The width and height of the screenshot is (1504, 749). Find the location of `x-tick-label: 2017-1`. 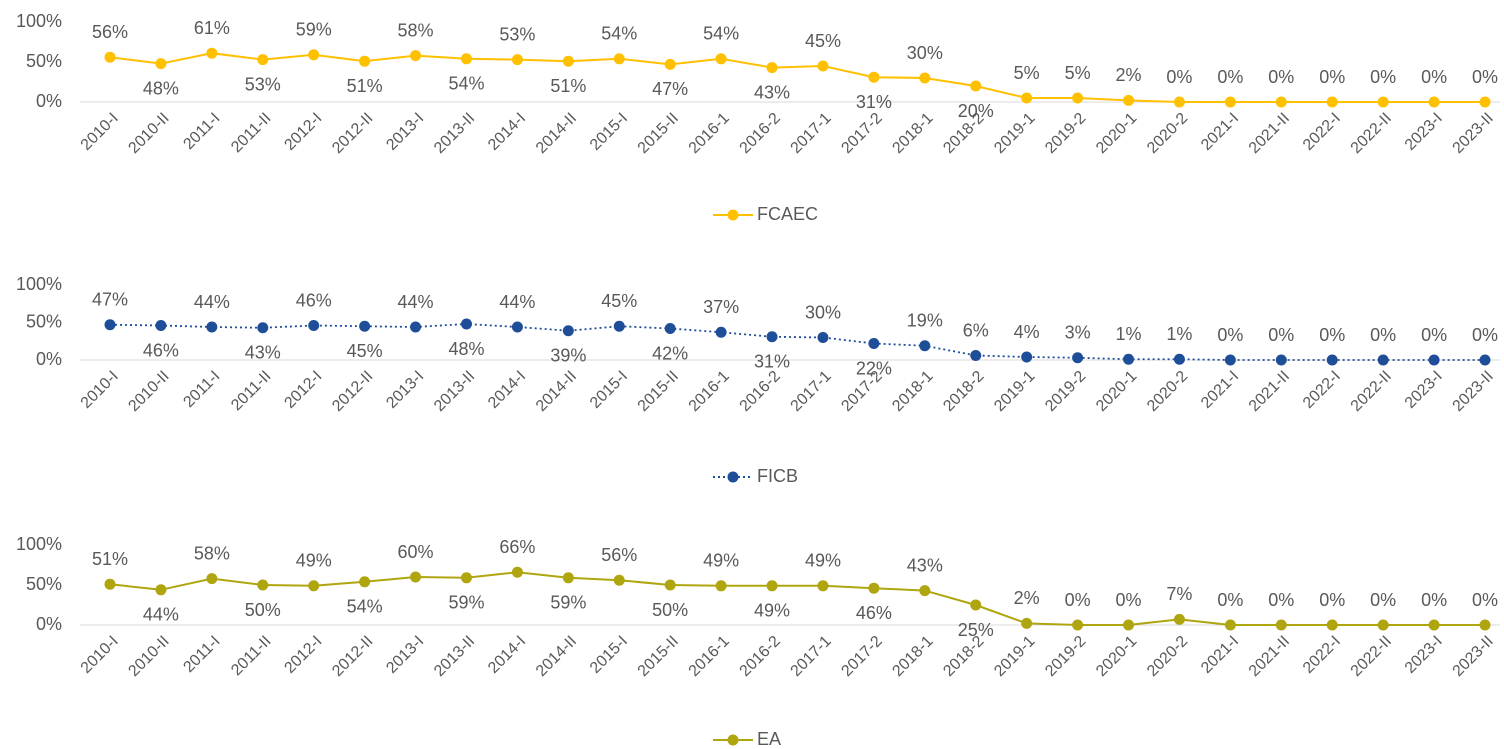

x-tick-label: 2017-1 is located at coordinates (811, 656).